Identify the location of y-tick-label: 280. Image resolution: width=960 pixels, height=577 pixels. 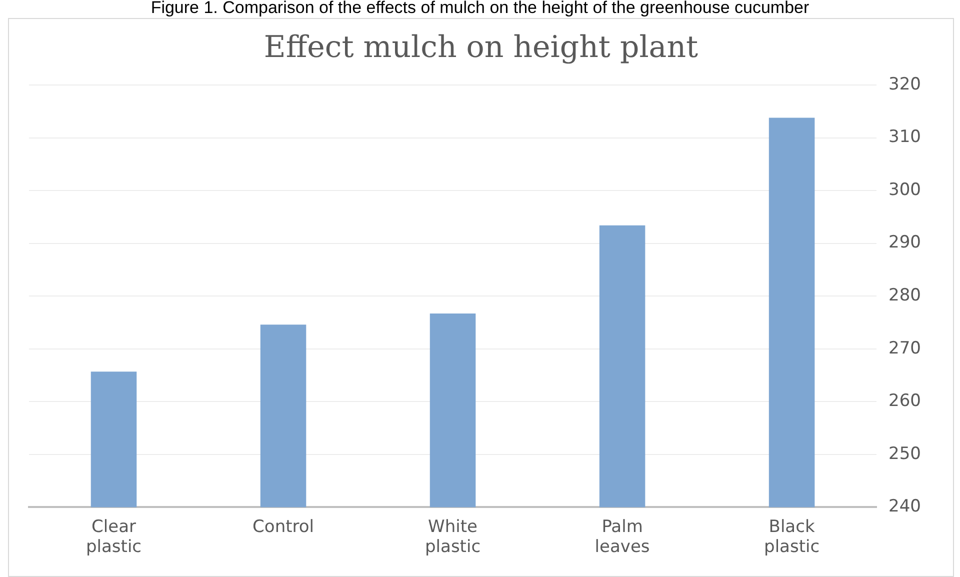
(905, 296).